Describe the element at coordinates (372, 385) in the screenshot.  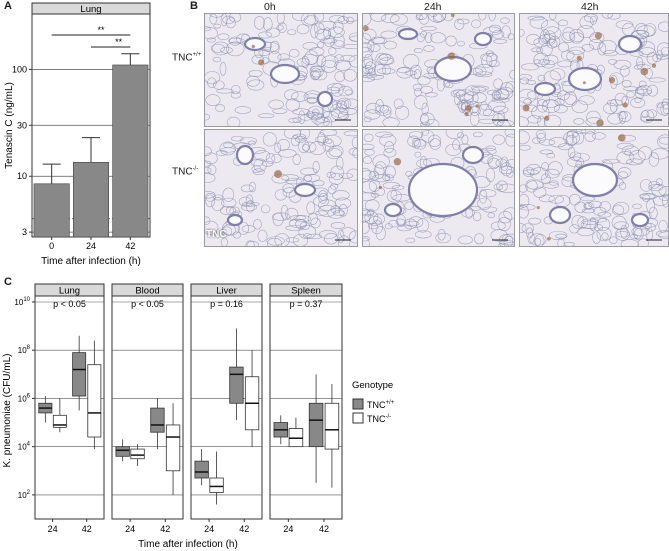
I see `legend-title: Genotype` at that location.